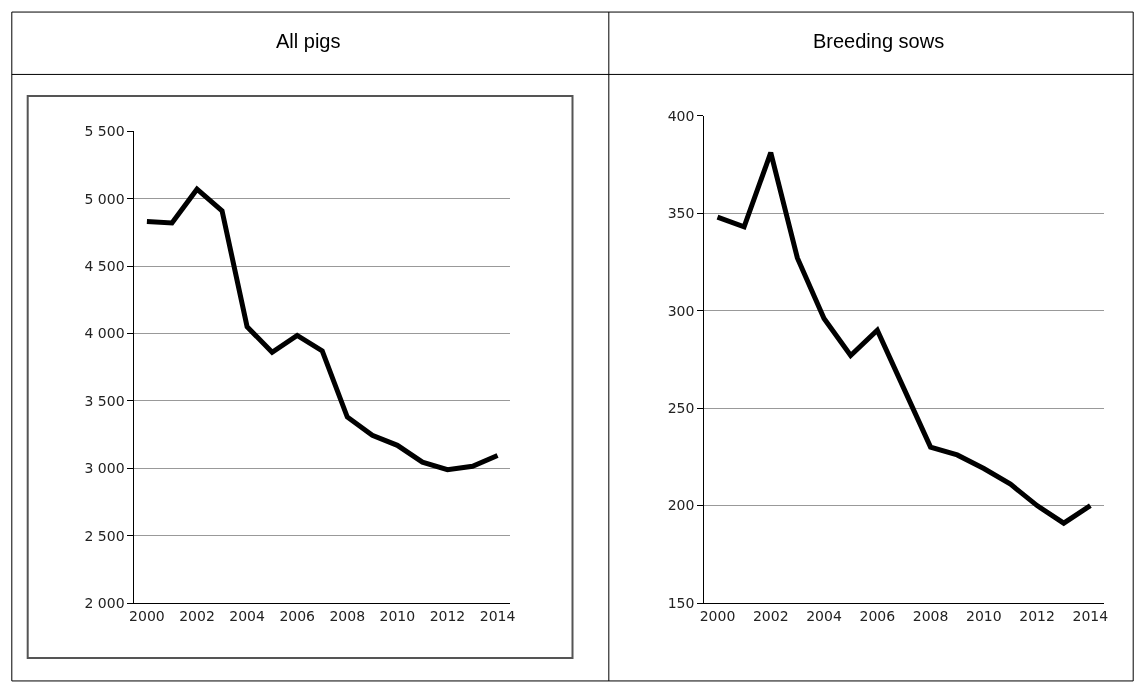  I want to click on y-tick-label: 200, so click(681, 505).